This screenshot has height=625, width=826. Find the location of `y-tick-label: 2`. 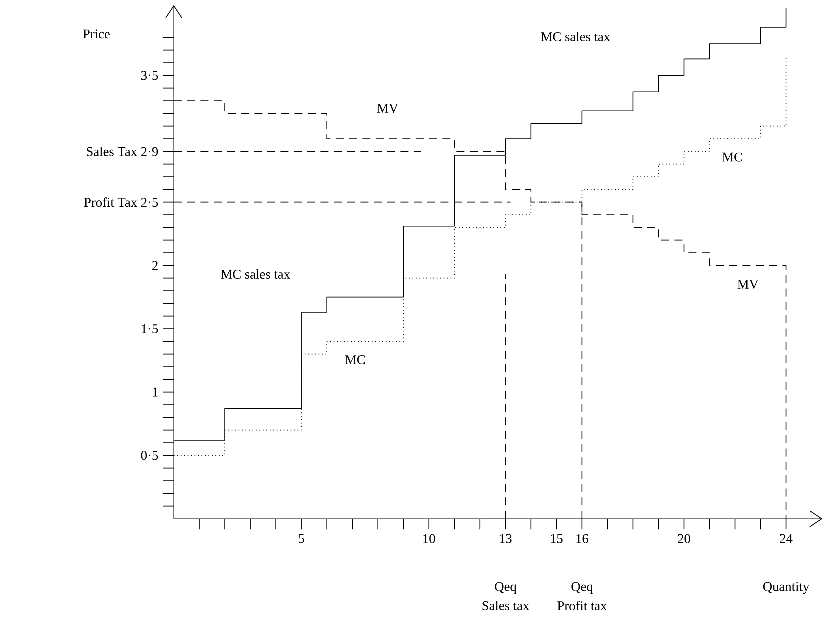

y-tick-label: 2 is located at coordinates (155, 265).